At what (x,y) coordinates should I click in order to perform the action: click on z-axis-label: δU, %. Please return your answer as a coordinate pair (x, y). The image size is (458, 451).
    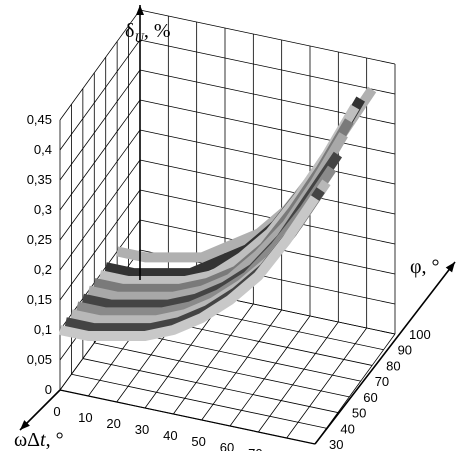
    Looking at the image, I should click on (148, 32).